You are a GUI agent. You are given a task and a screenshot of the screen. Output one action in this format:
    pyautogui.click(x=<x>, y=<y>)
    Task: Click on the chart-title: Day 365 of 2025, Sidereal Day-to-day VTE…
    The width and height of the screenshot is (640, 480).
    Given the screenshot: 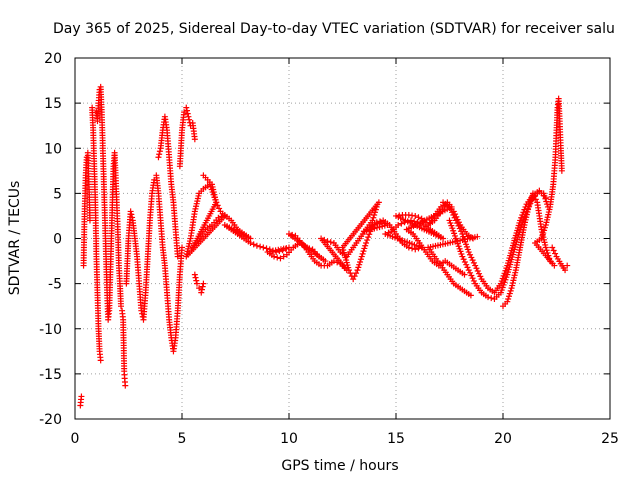 What is the action you would take?
    pyautogui.click(x=334, y=29)
    